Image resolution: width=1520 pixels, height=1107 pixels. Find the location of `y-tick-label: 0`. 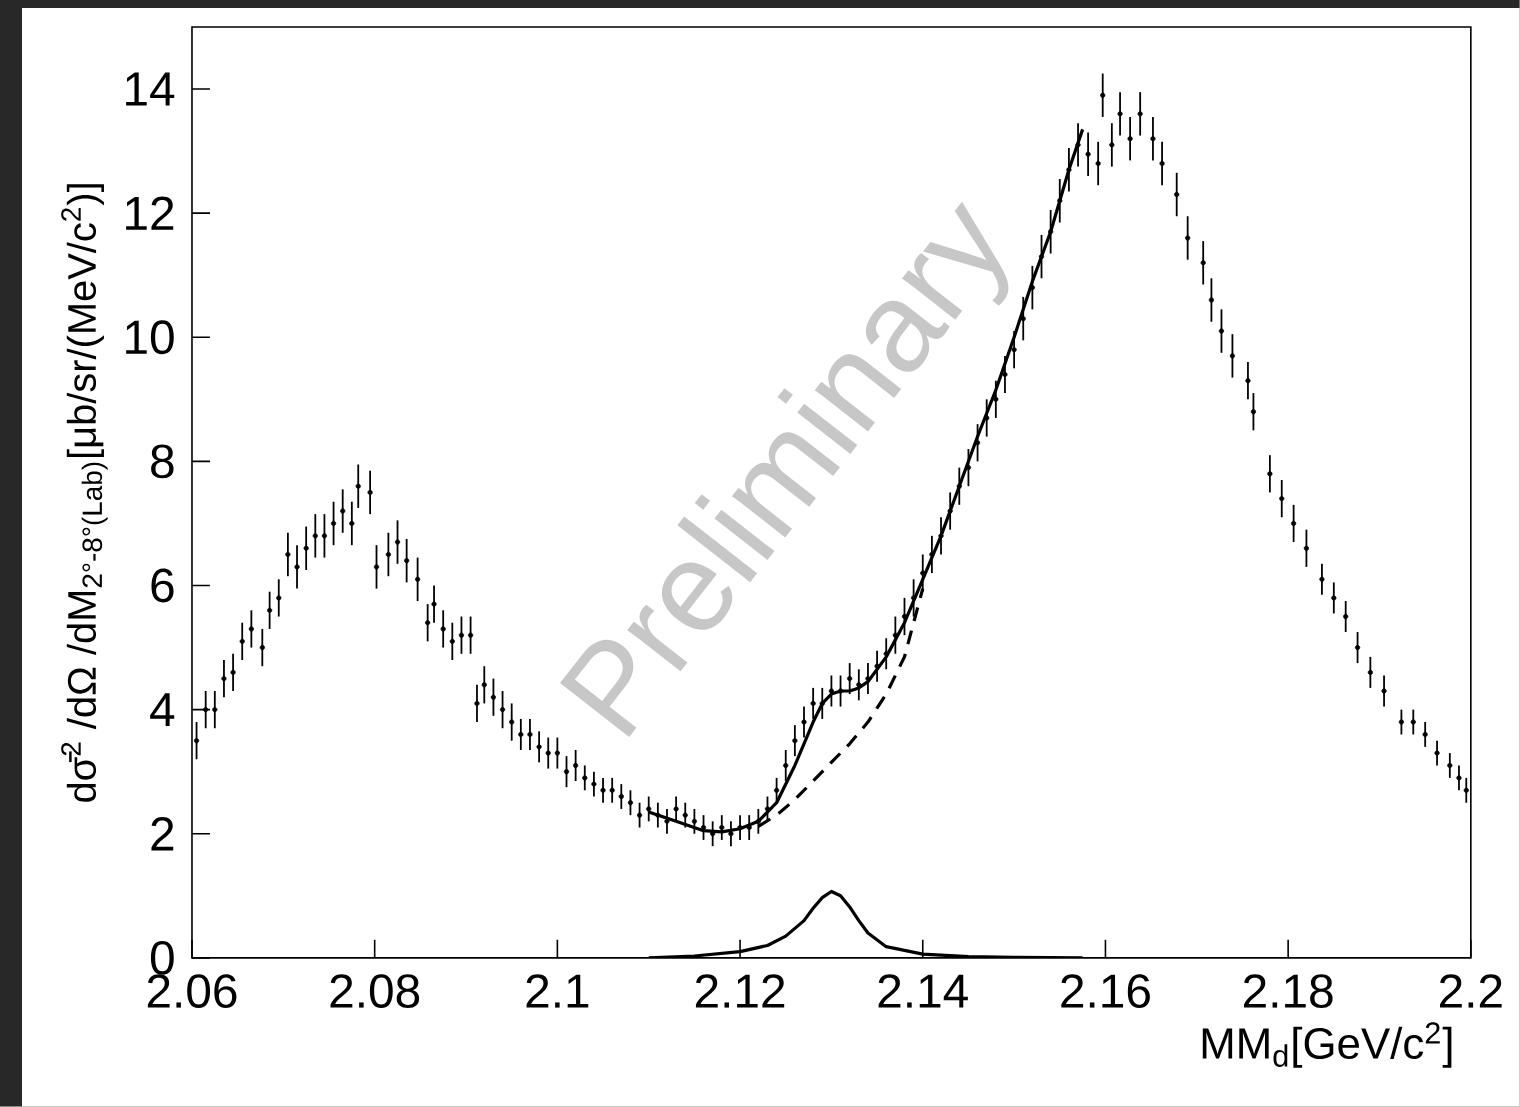

y-tick-label: 0 is located at coordinates (162, 958).